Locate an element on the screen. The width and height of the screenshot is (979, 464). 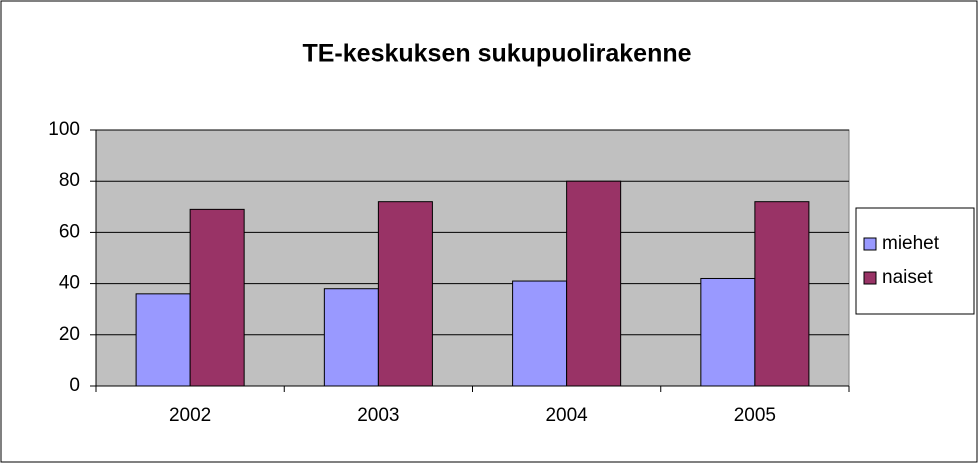
y-tick-label: 40 is located at coordinates (69, 283).